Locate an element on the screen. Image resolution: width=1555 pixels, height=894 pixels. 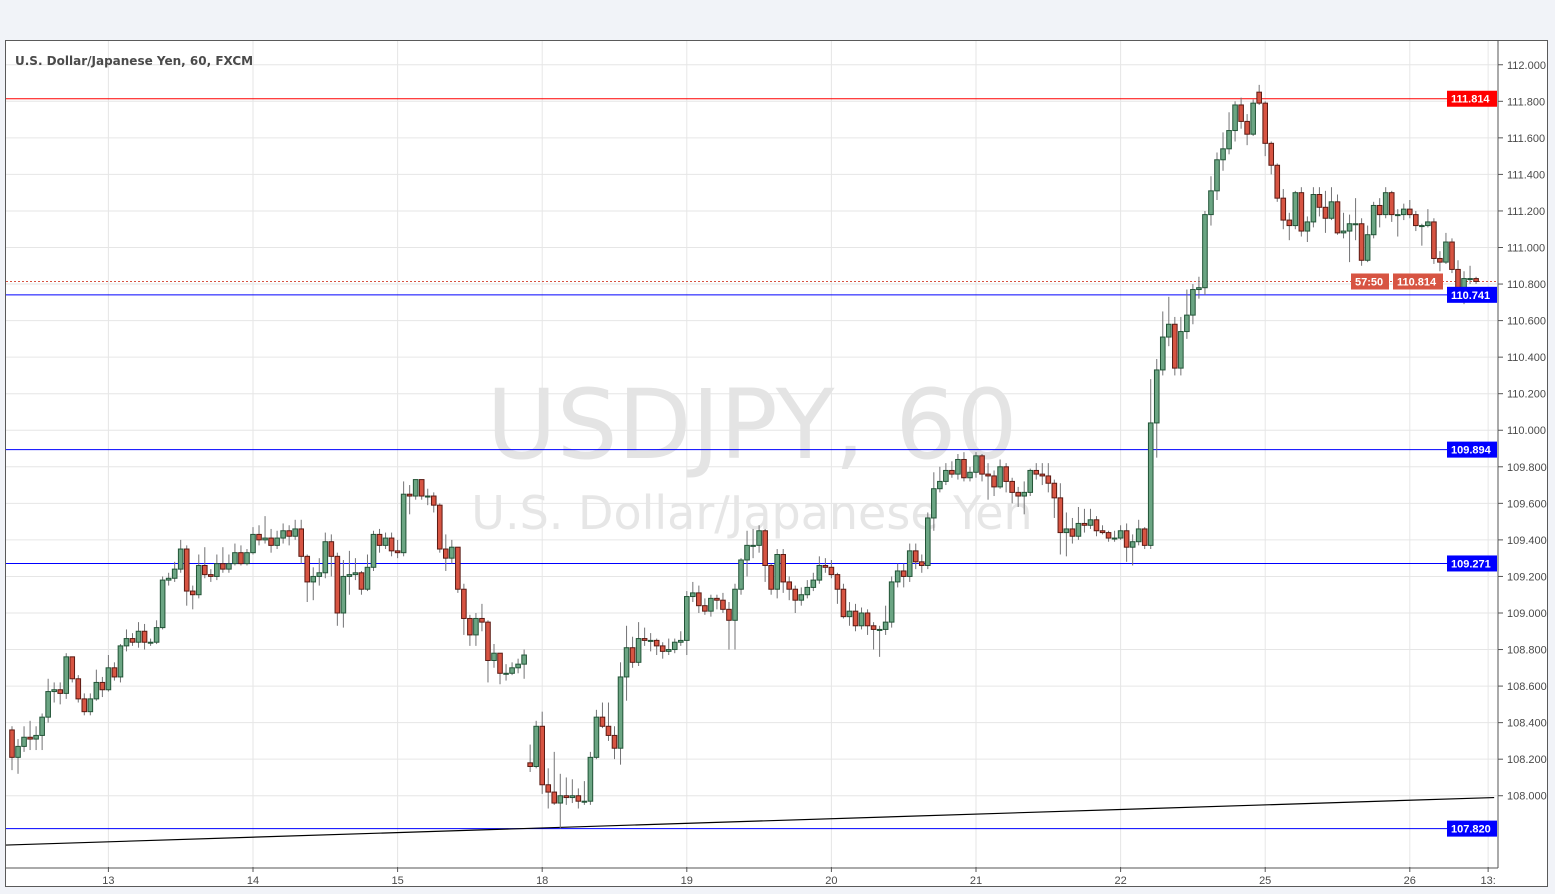
level-price-label: 110.741 is located at coordinates (1470, 296).